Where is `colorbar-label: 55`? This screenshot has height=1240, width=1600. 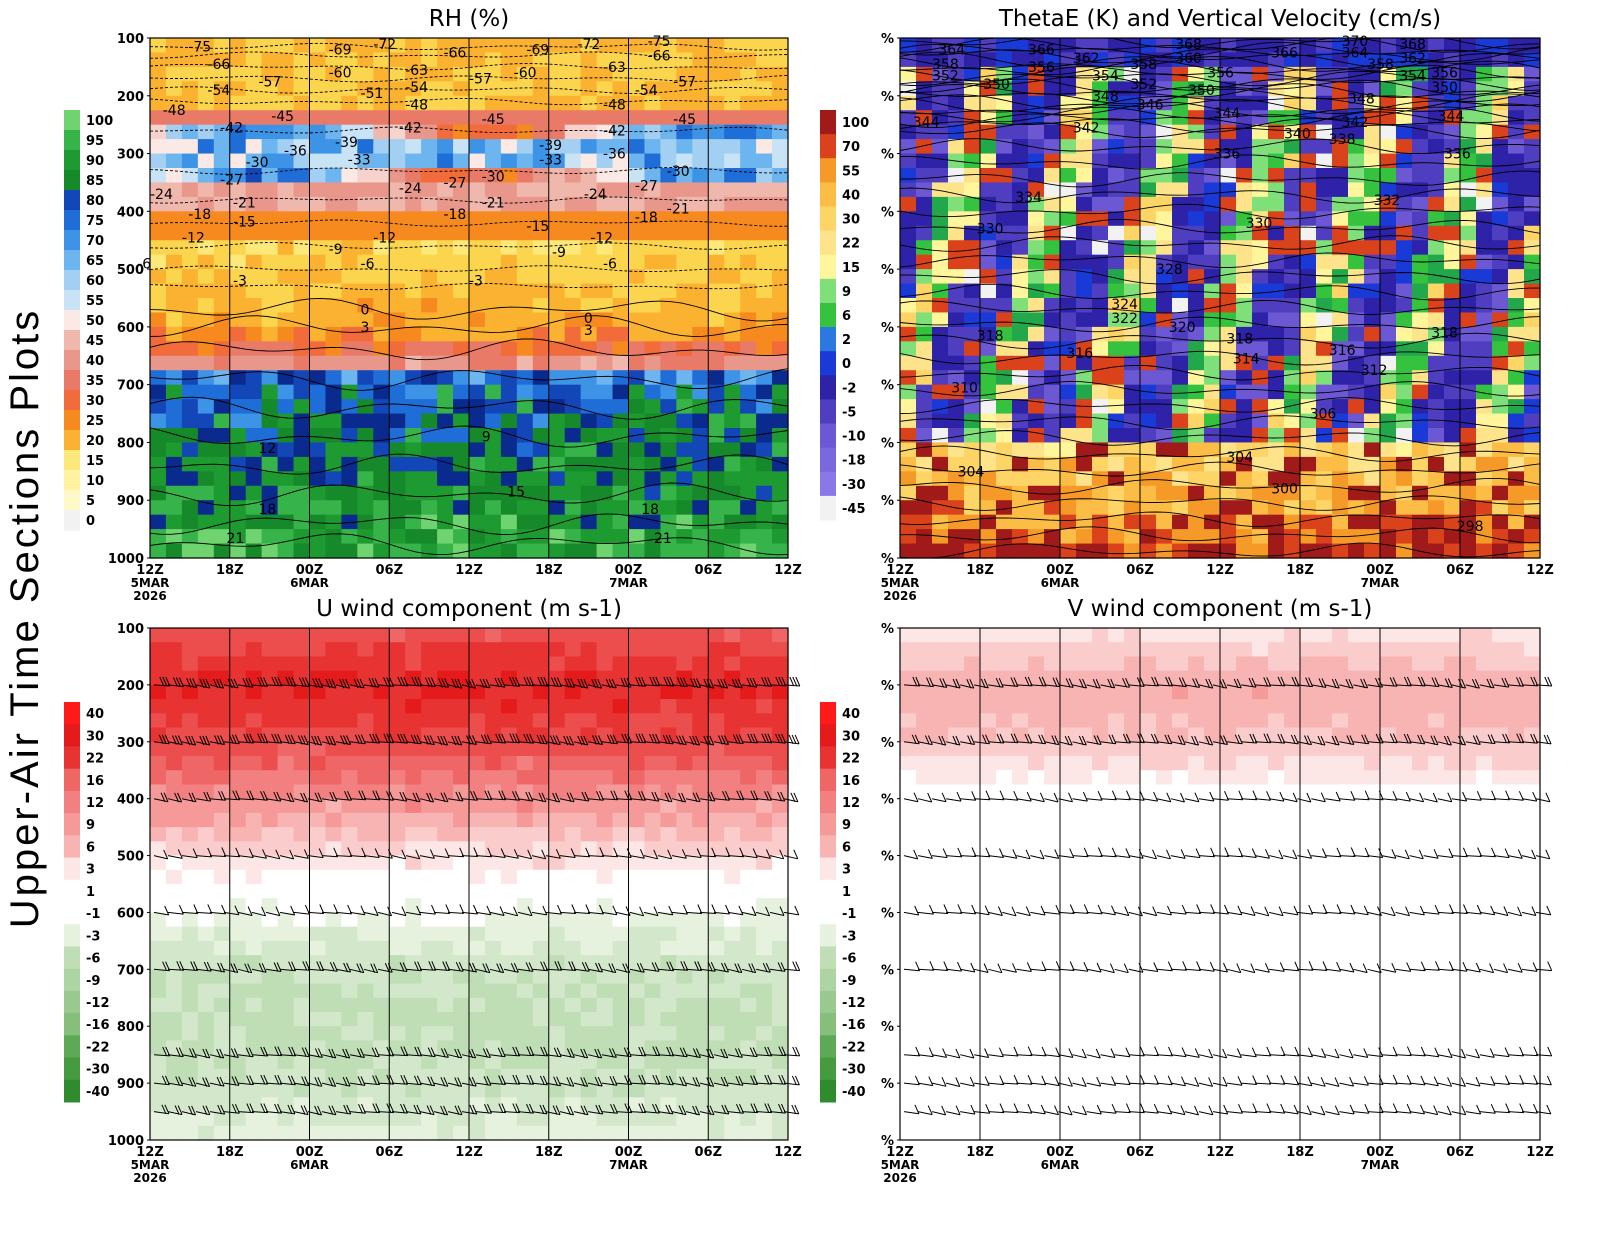 colorbar-label: 55 is located at coordinates (851, 171).